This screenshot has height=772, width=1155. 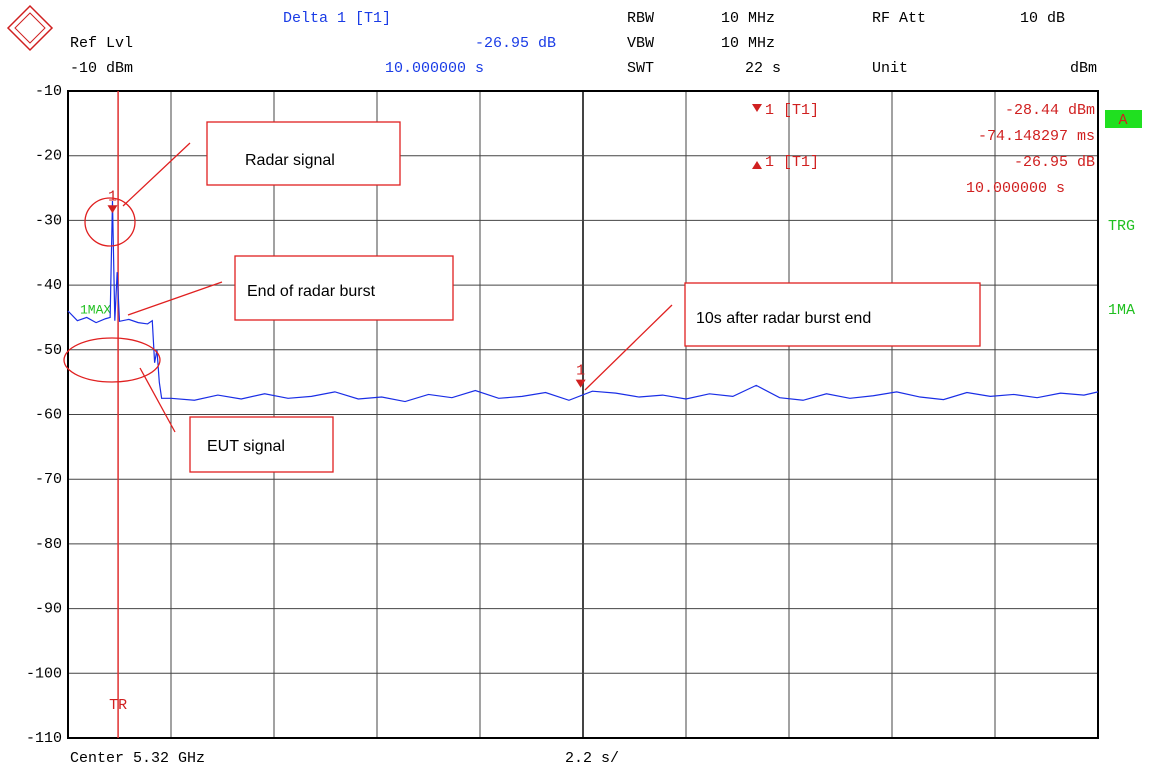 What do you see at coordinates (48, 91) in the screenshot?
I see `y-tick-label: -10` at bounding box center [48, 91].